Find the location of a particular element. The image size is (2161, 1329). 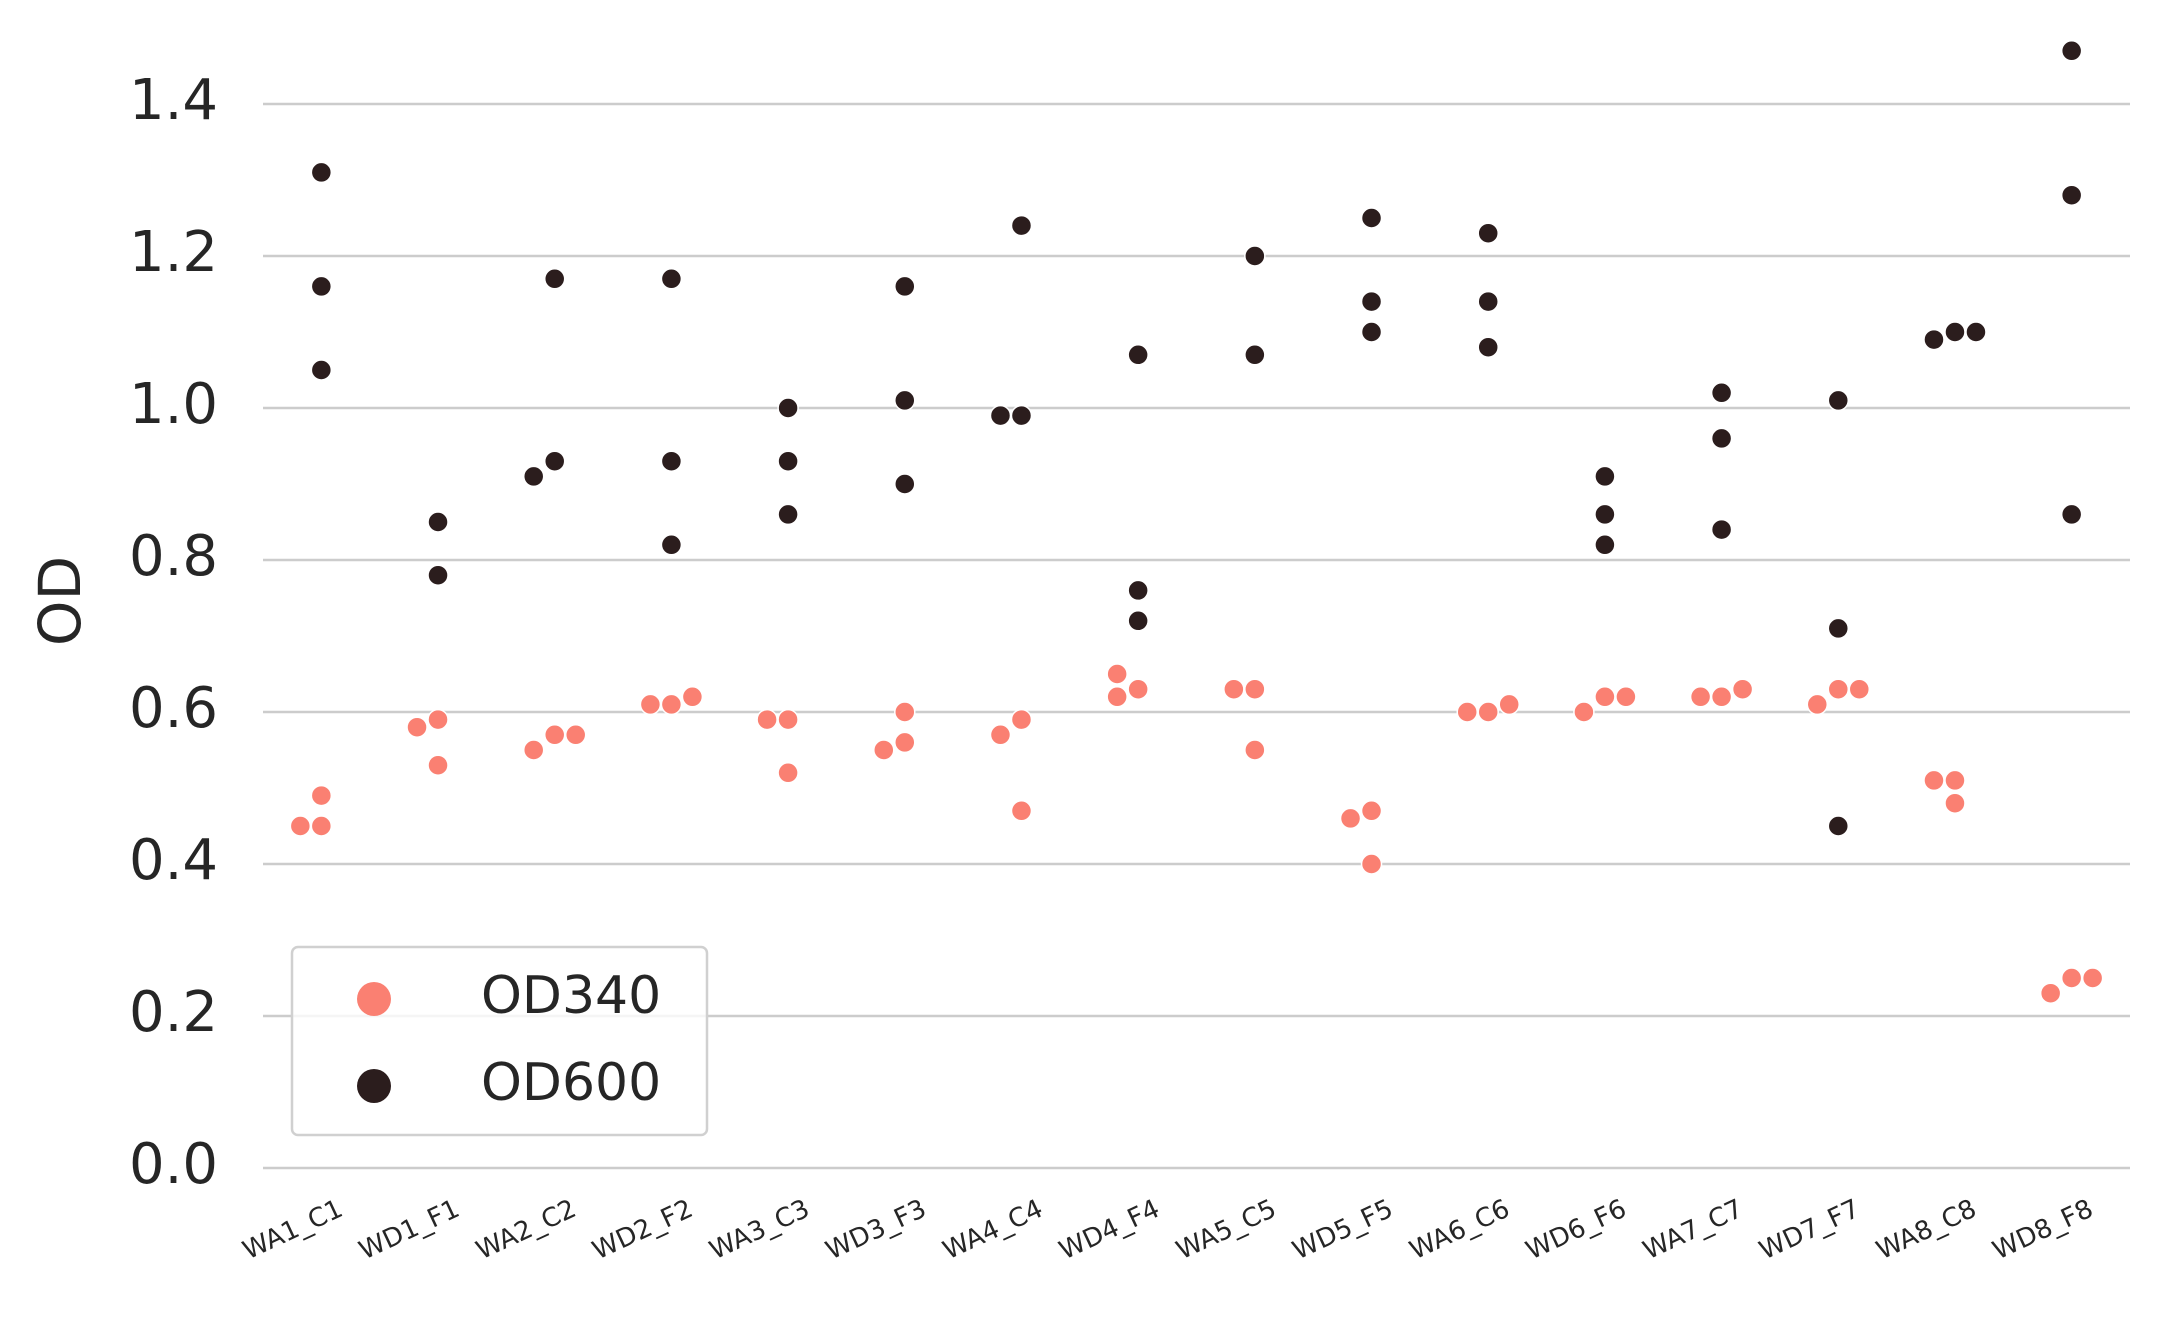

x-tick-label: WA6_C6 is located at coordinates (1459, 1230).